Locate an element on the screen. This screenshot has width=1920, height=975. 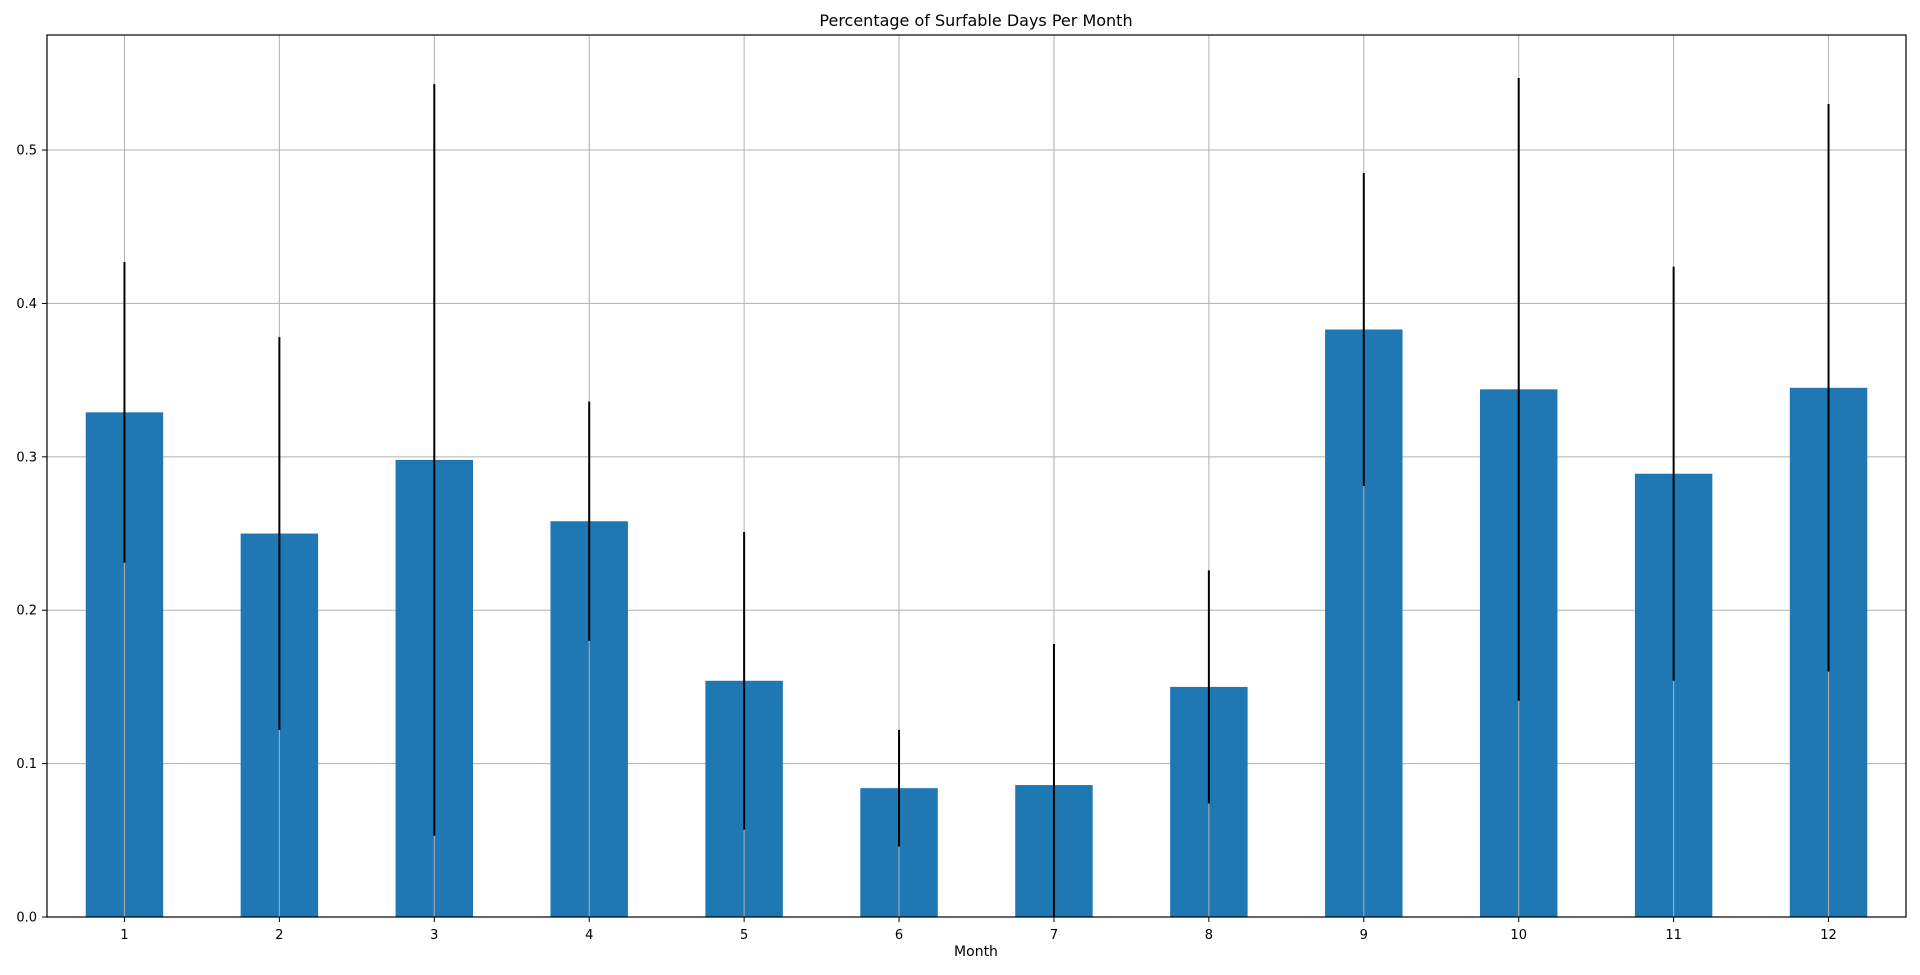
x-tick-label: 6 is located at coordinates (899, 935).